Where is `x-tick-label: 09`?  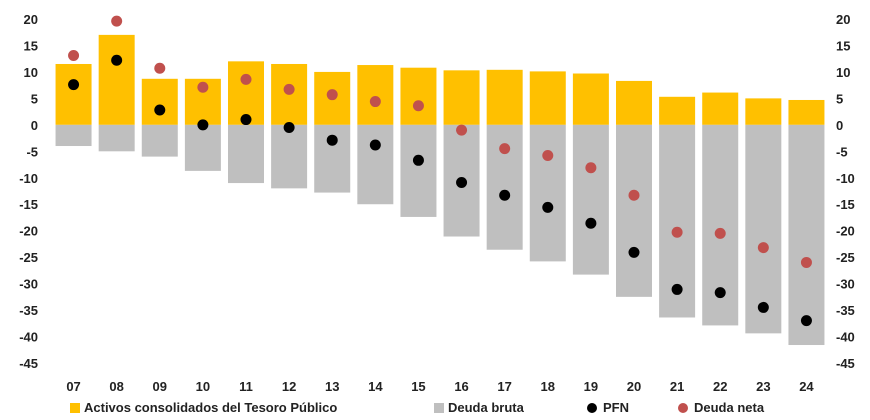 x-tick-label: 09 is located at coordinates (160, 386).